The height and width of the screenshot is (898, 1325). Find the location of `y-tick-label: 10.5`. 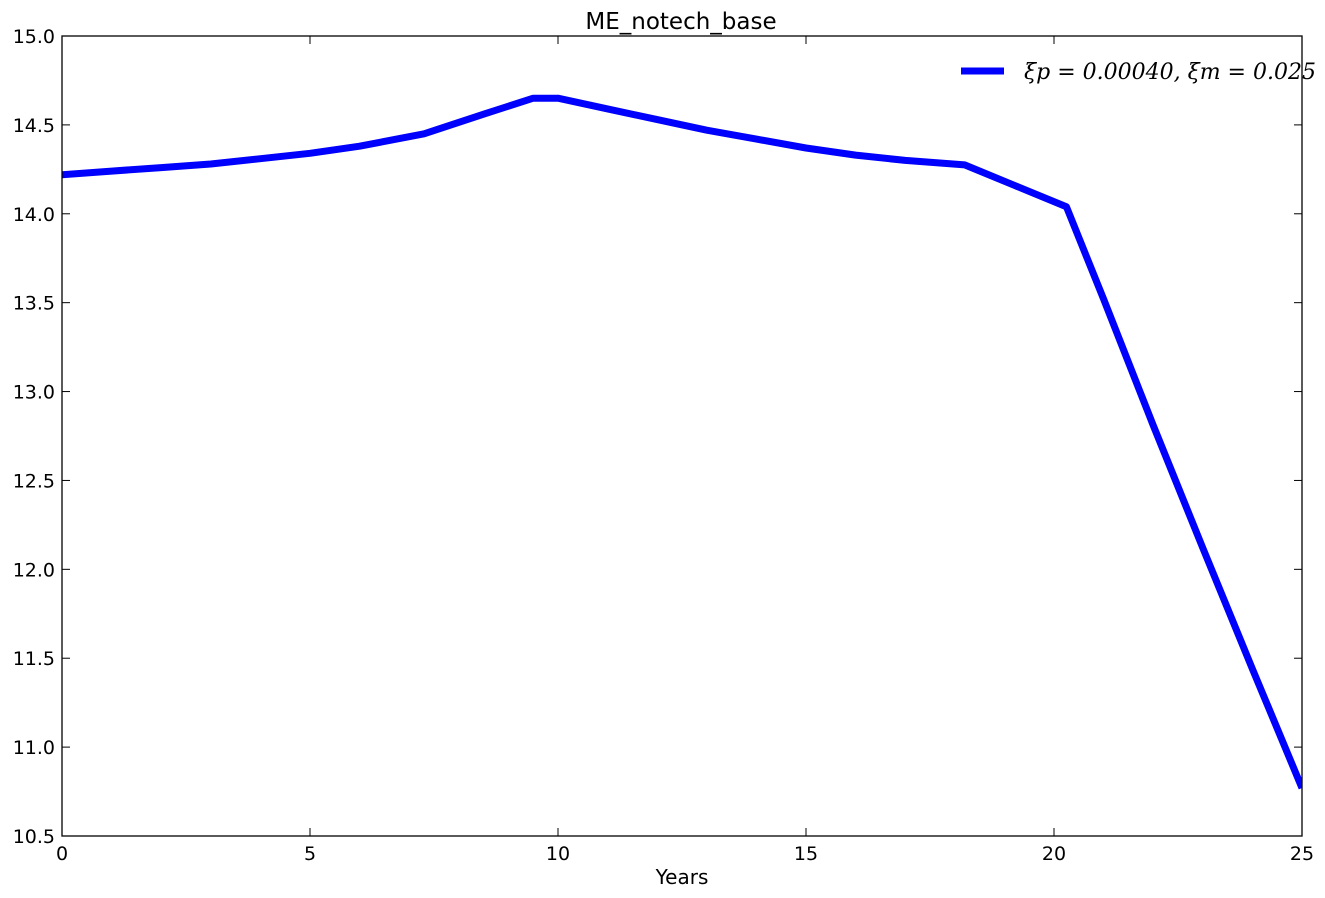

y-tick-label: 10.5 is located at coordinates (34, 837).